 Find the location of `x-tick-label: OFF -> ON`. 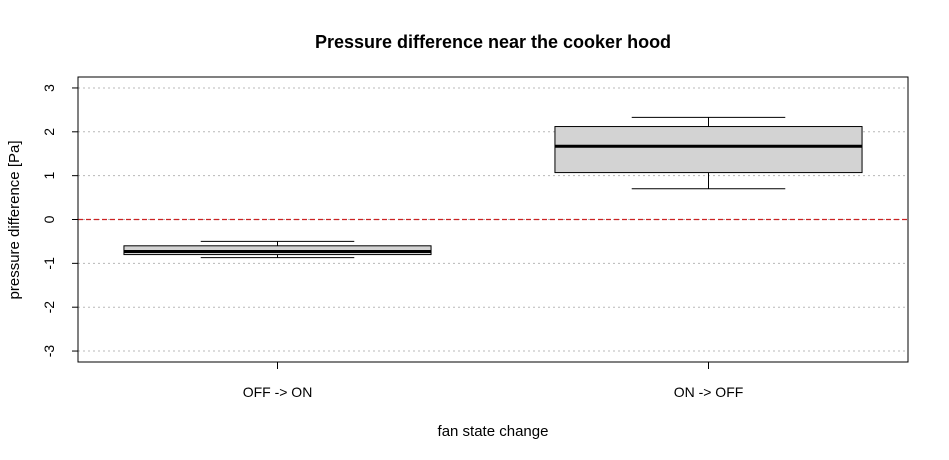

x-tick-label: OFF -> ON is located at coordinates (278, 392).